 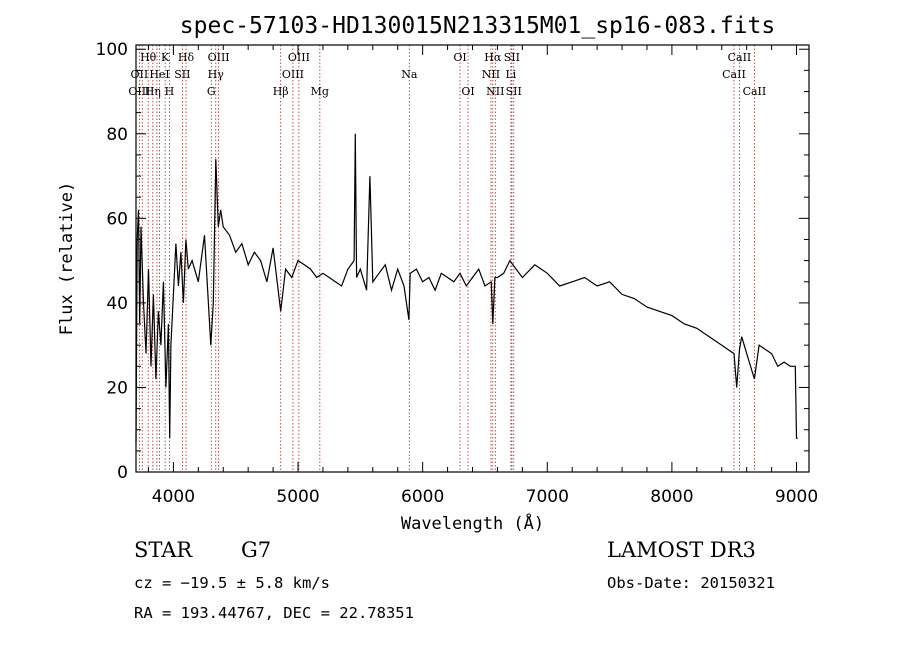 What do you see at coordinates (216, 74) in the screenshot?
I see `line-label: Hγ` at bounding box center [216, 74].